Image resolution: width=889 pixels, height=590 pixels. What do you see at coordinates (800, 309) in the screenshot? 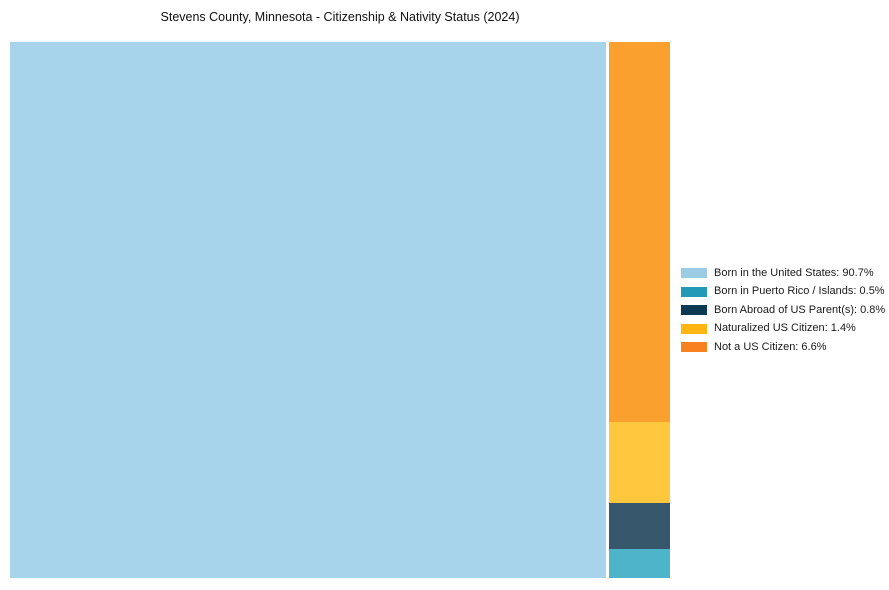
I see `legend-label: Born Abroad of US Parent(s): 0.8%` at bounding box center [800, 309].